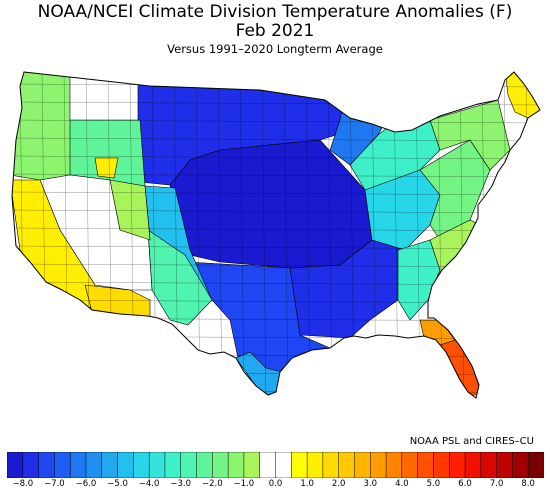 This screenshot has height=492, width=550. Describe the element at coordinates (181, 484) in the screenshot. I see `legend-tick-label: −3.0` at that location.